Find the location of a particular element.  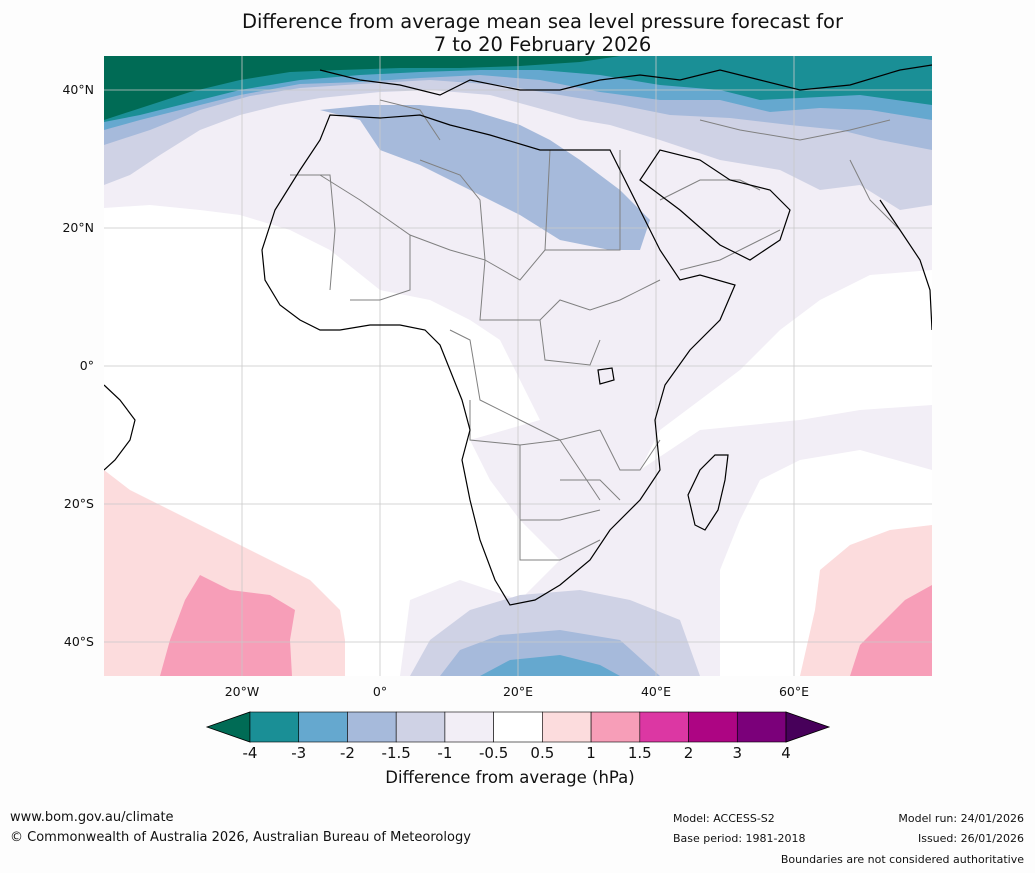

colorbar-tick-label: 4 is located at coordinates (786, 753).